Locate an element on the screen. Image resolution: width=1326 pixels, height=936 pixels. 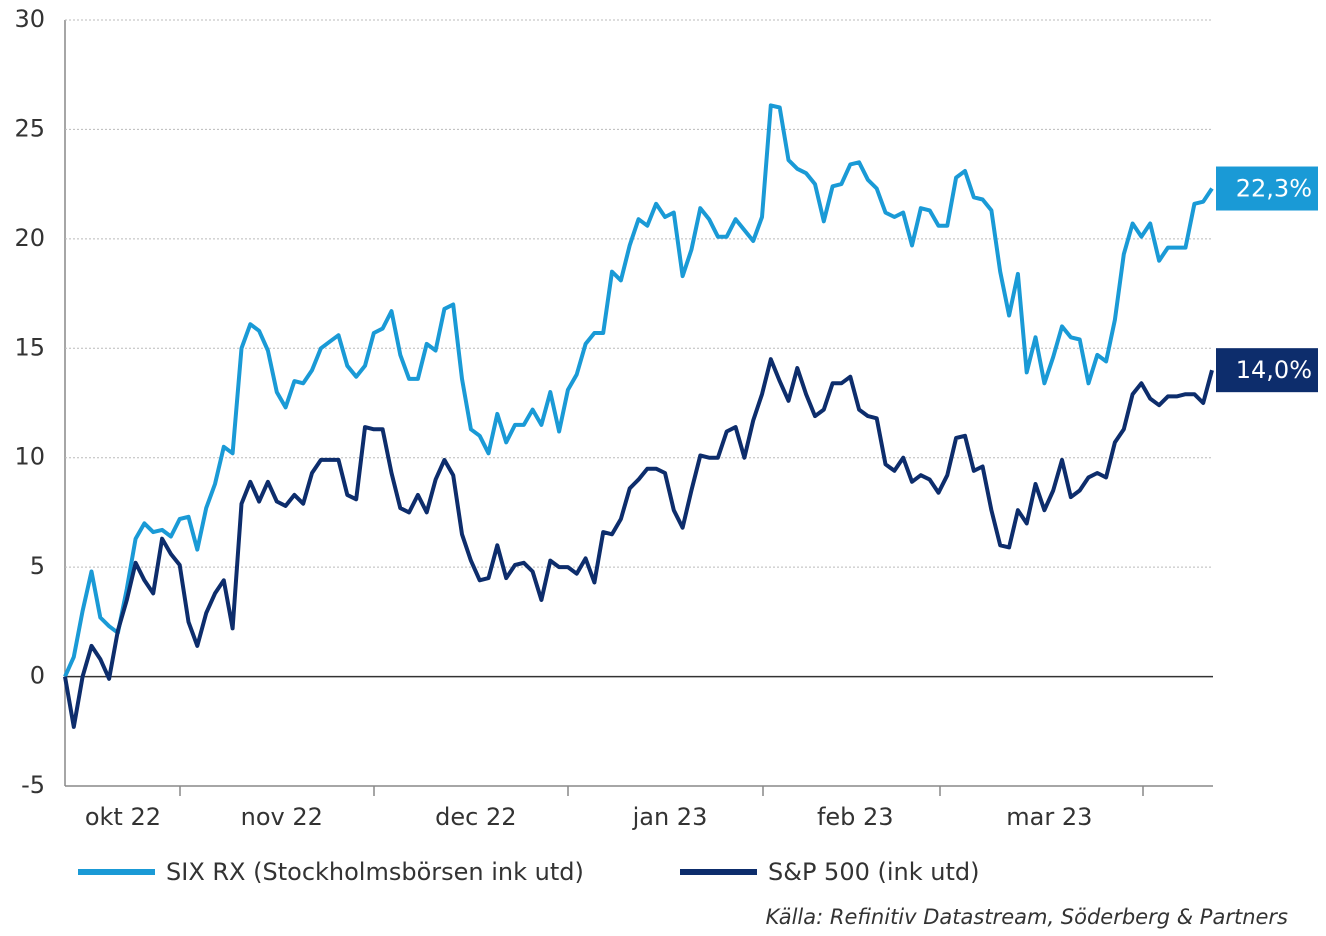
legend-label: SIX RX (Stockholmsbörsen ink utd) is located at coordinates (375, 872).